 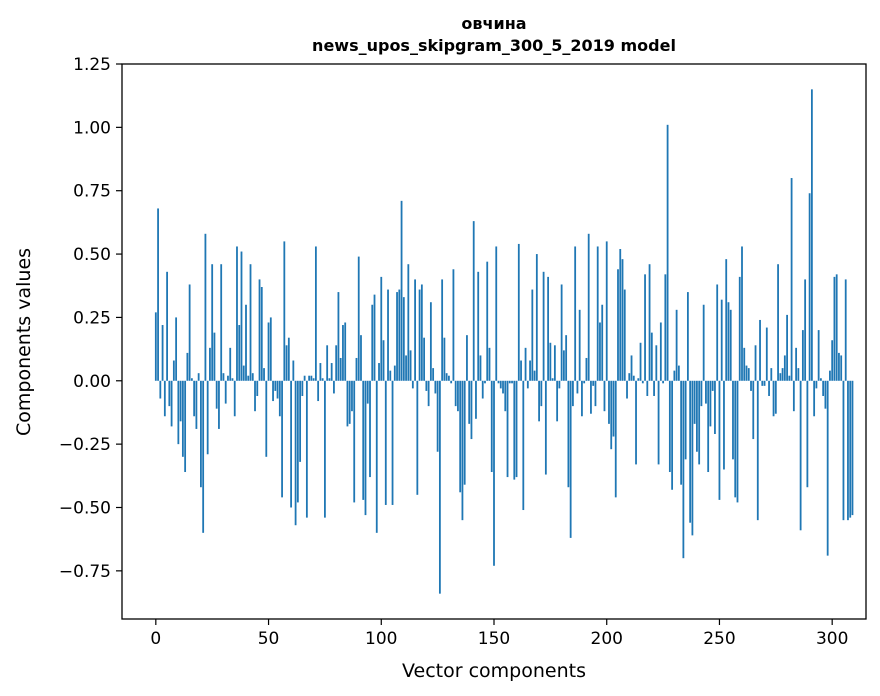 What do you see at coordinates (92, 192) in the screenshot?
I see `y-tick-label: 0.75` at bounding box center [92, 192].